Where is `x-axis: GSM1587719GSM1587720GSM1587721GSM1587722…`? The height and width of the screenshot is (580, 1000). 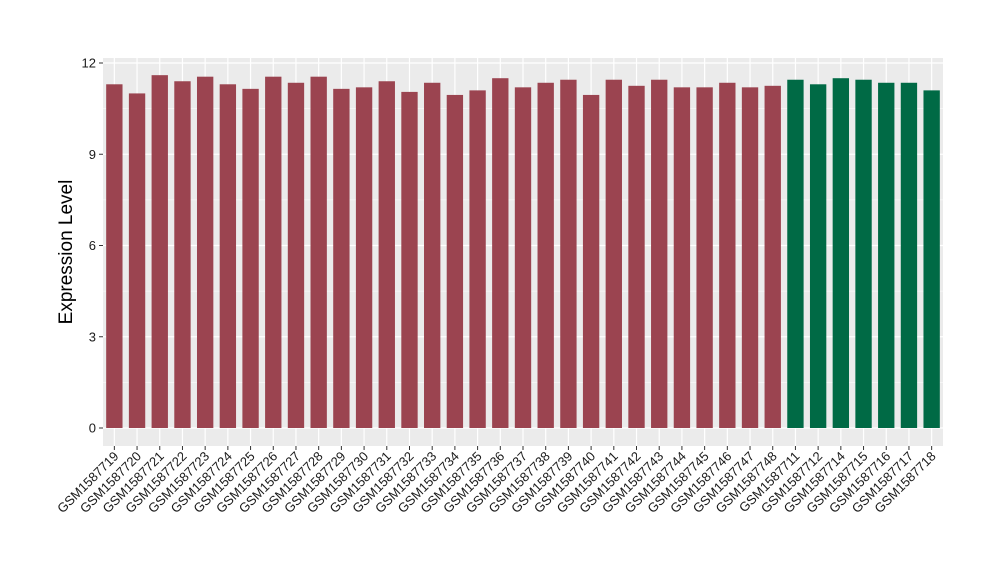
x-axis: GSM1587719GSM1587720GSM1587721GSM1587722… is located at coordinates (496, 481).